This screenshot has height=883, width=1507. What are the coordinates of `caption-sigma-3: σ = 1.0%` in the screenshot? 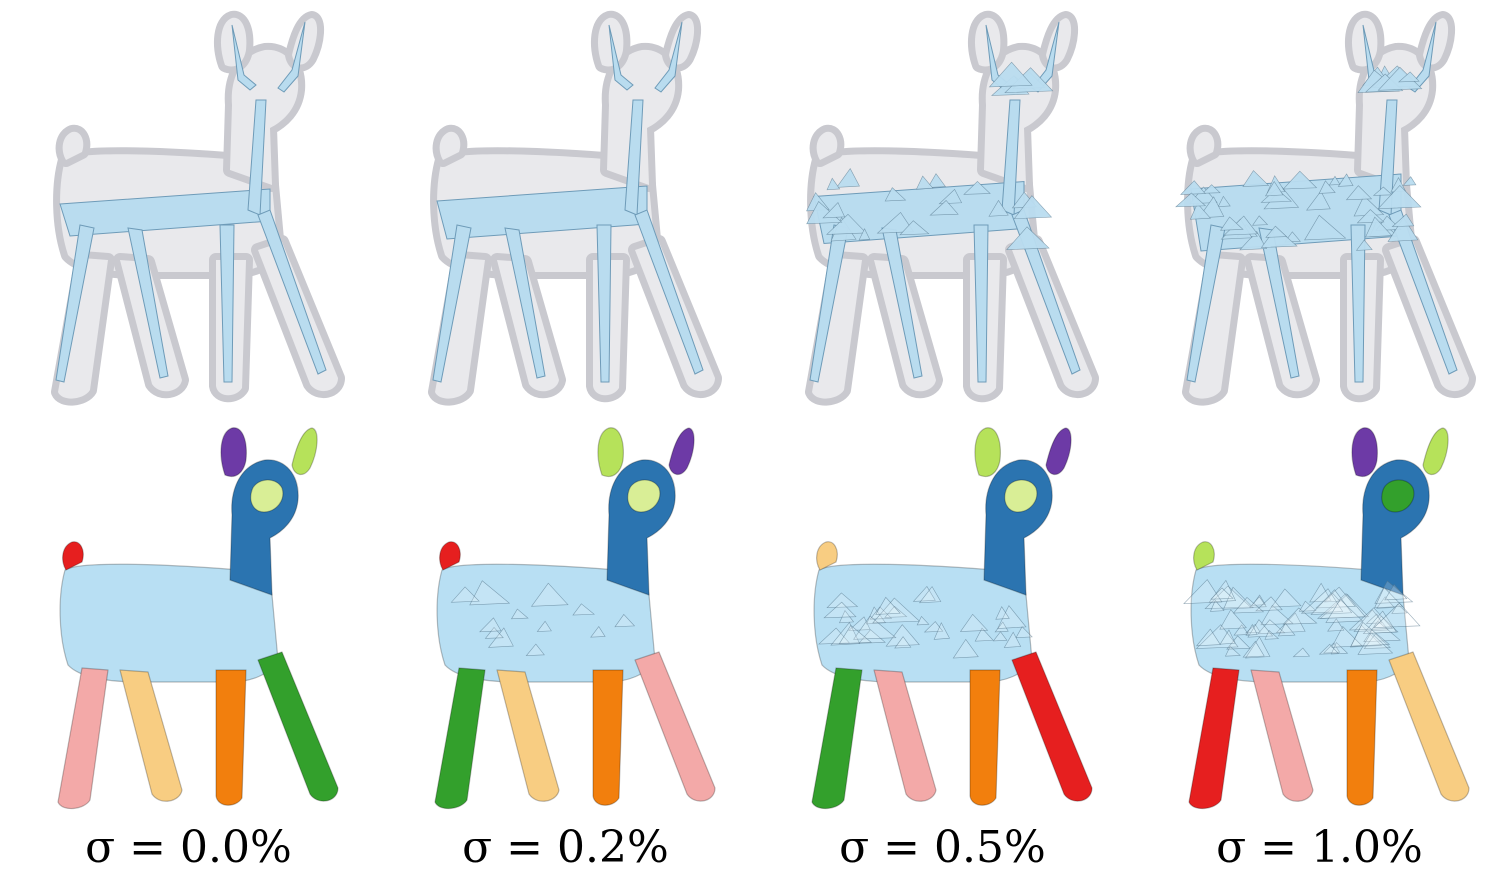 It's located at (1319, 847).